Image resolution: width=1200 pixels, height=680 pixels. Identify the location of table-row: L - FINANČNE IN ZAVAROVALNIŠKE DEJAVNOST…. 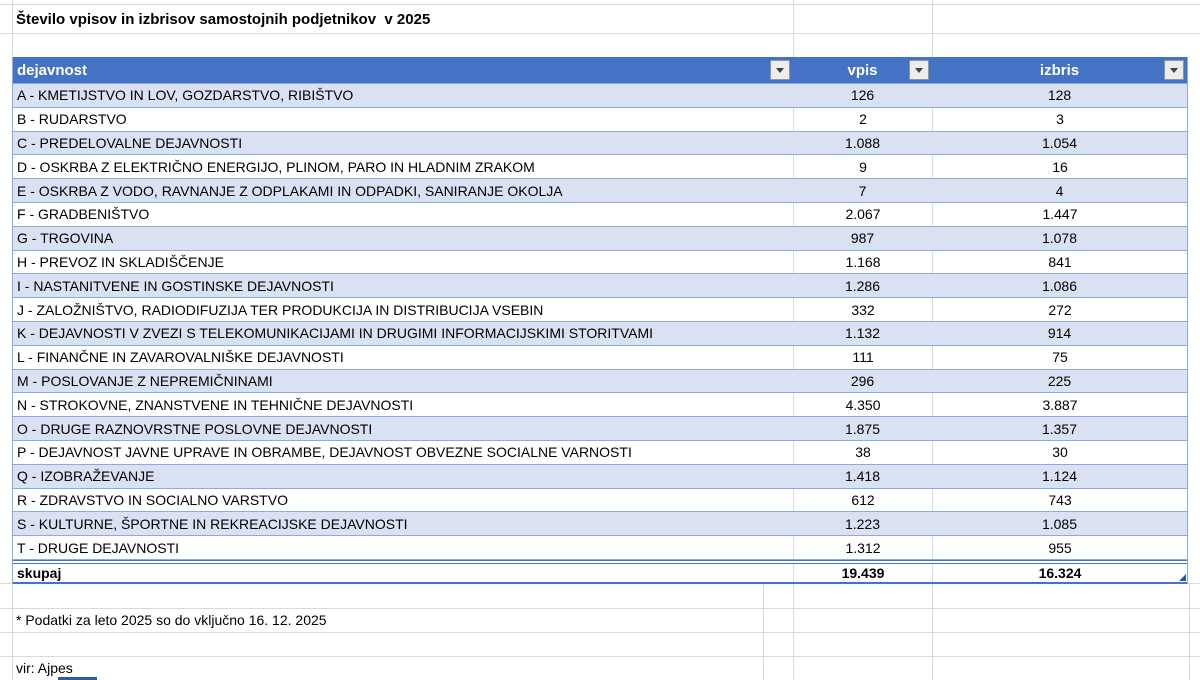
(600, 357).